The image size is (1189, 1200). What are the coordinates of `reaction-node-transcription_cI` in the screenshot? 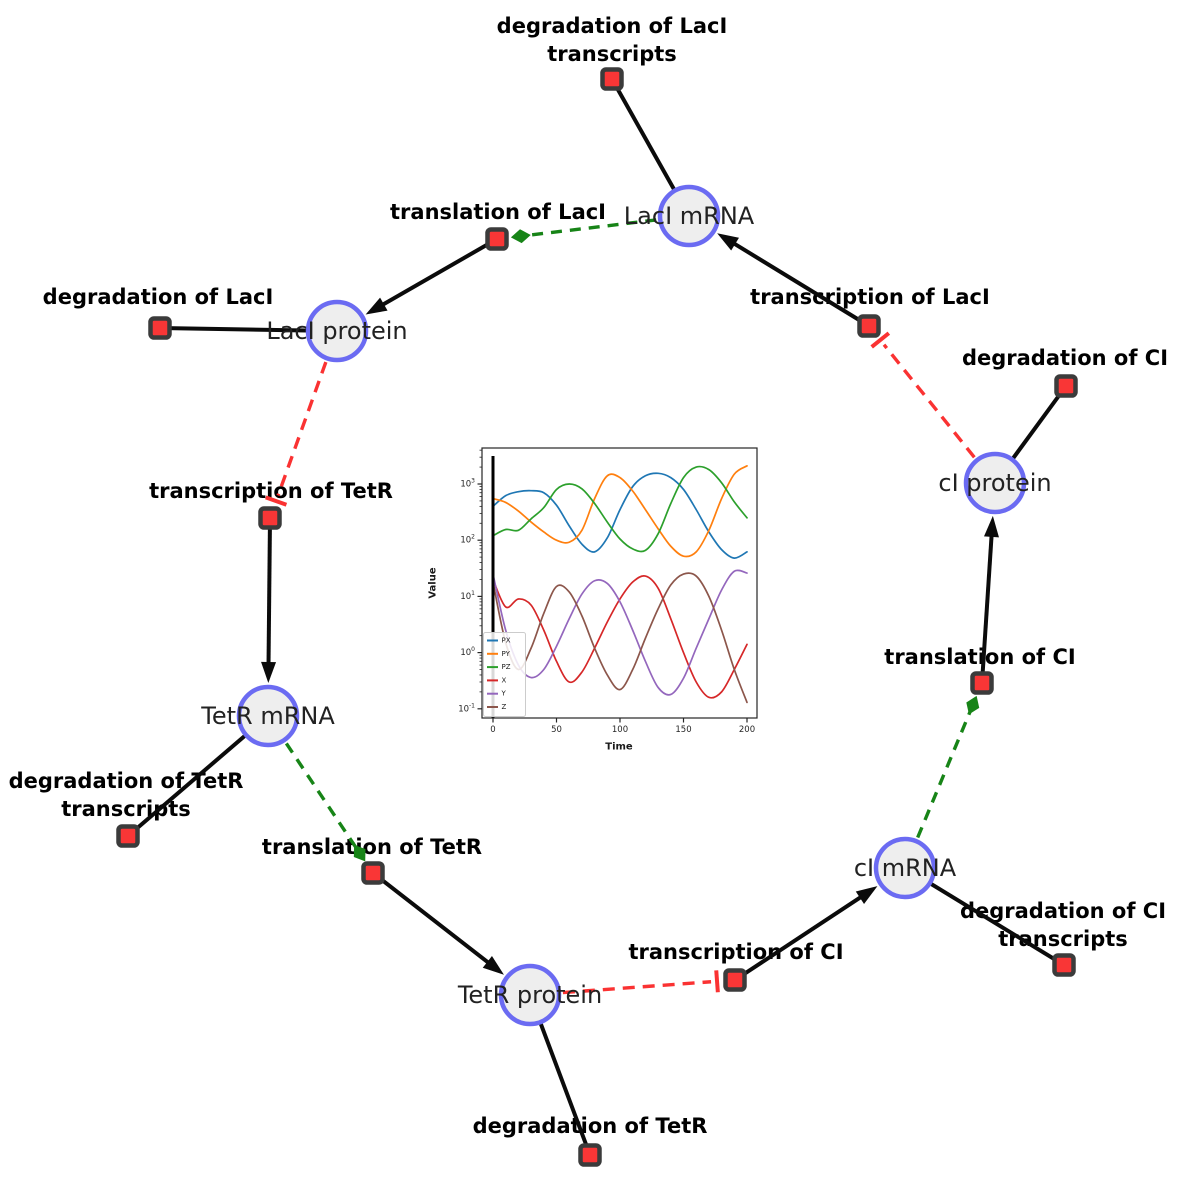 It's located at (735, 980).